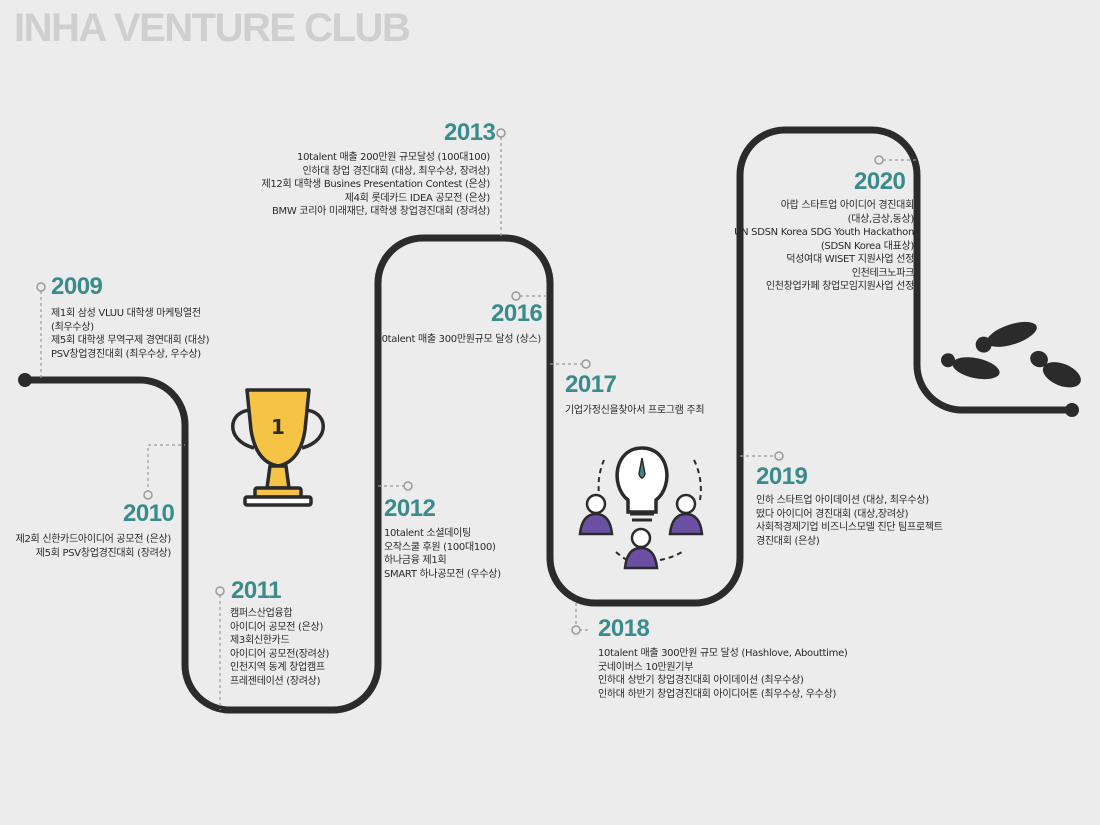  I want to click on milestone-line: 제1회 삼성 VLUU 대학생 마케팅열전, so click(126, 313).